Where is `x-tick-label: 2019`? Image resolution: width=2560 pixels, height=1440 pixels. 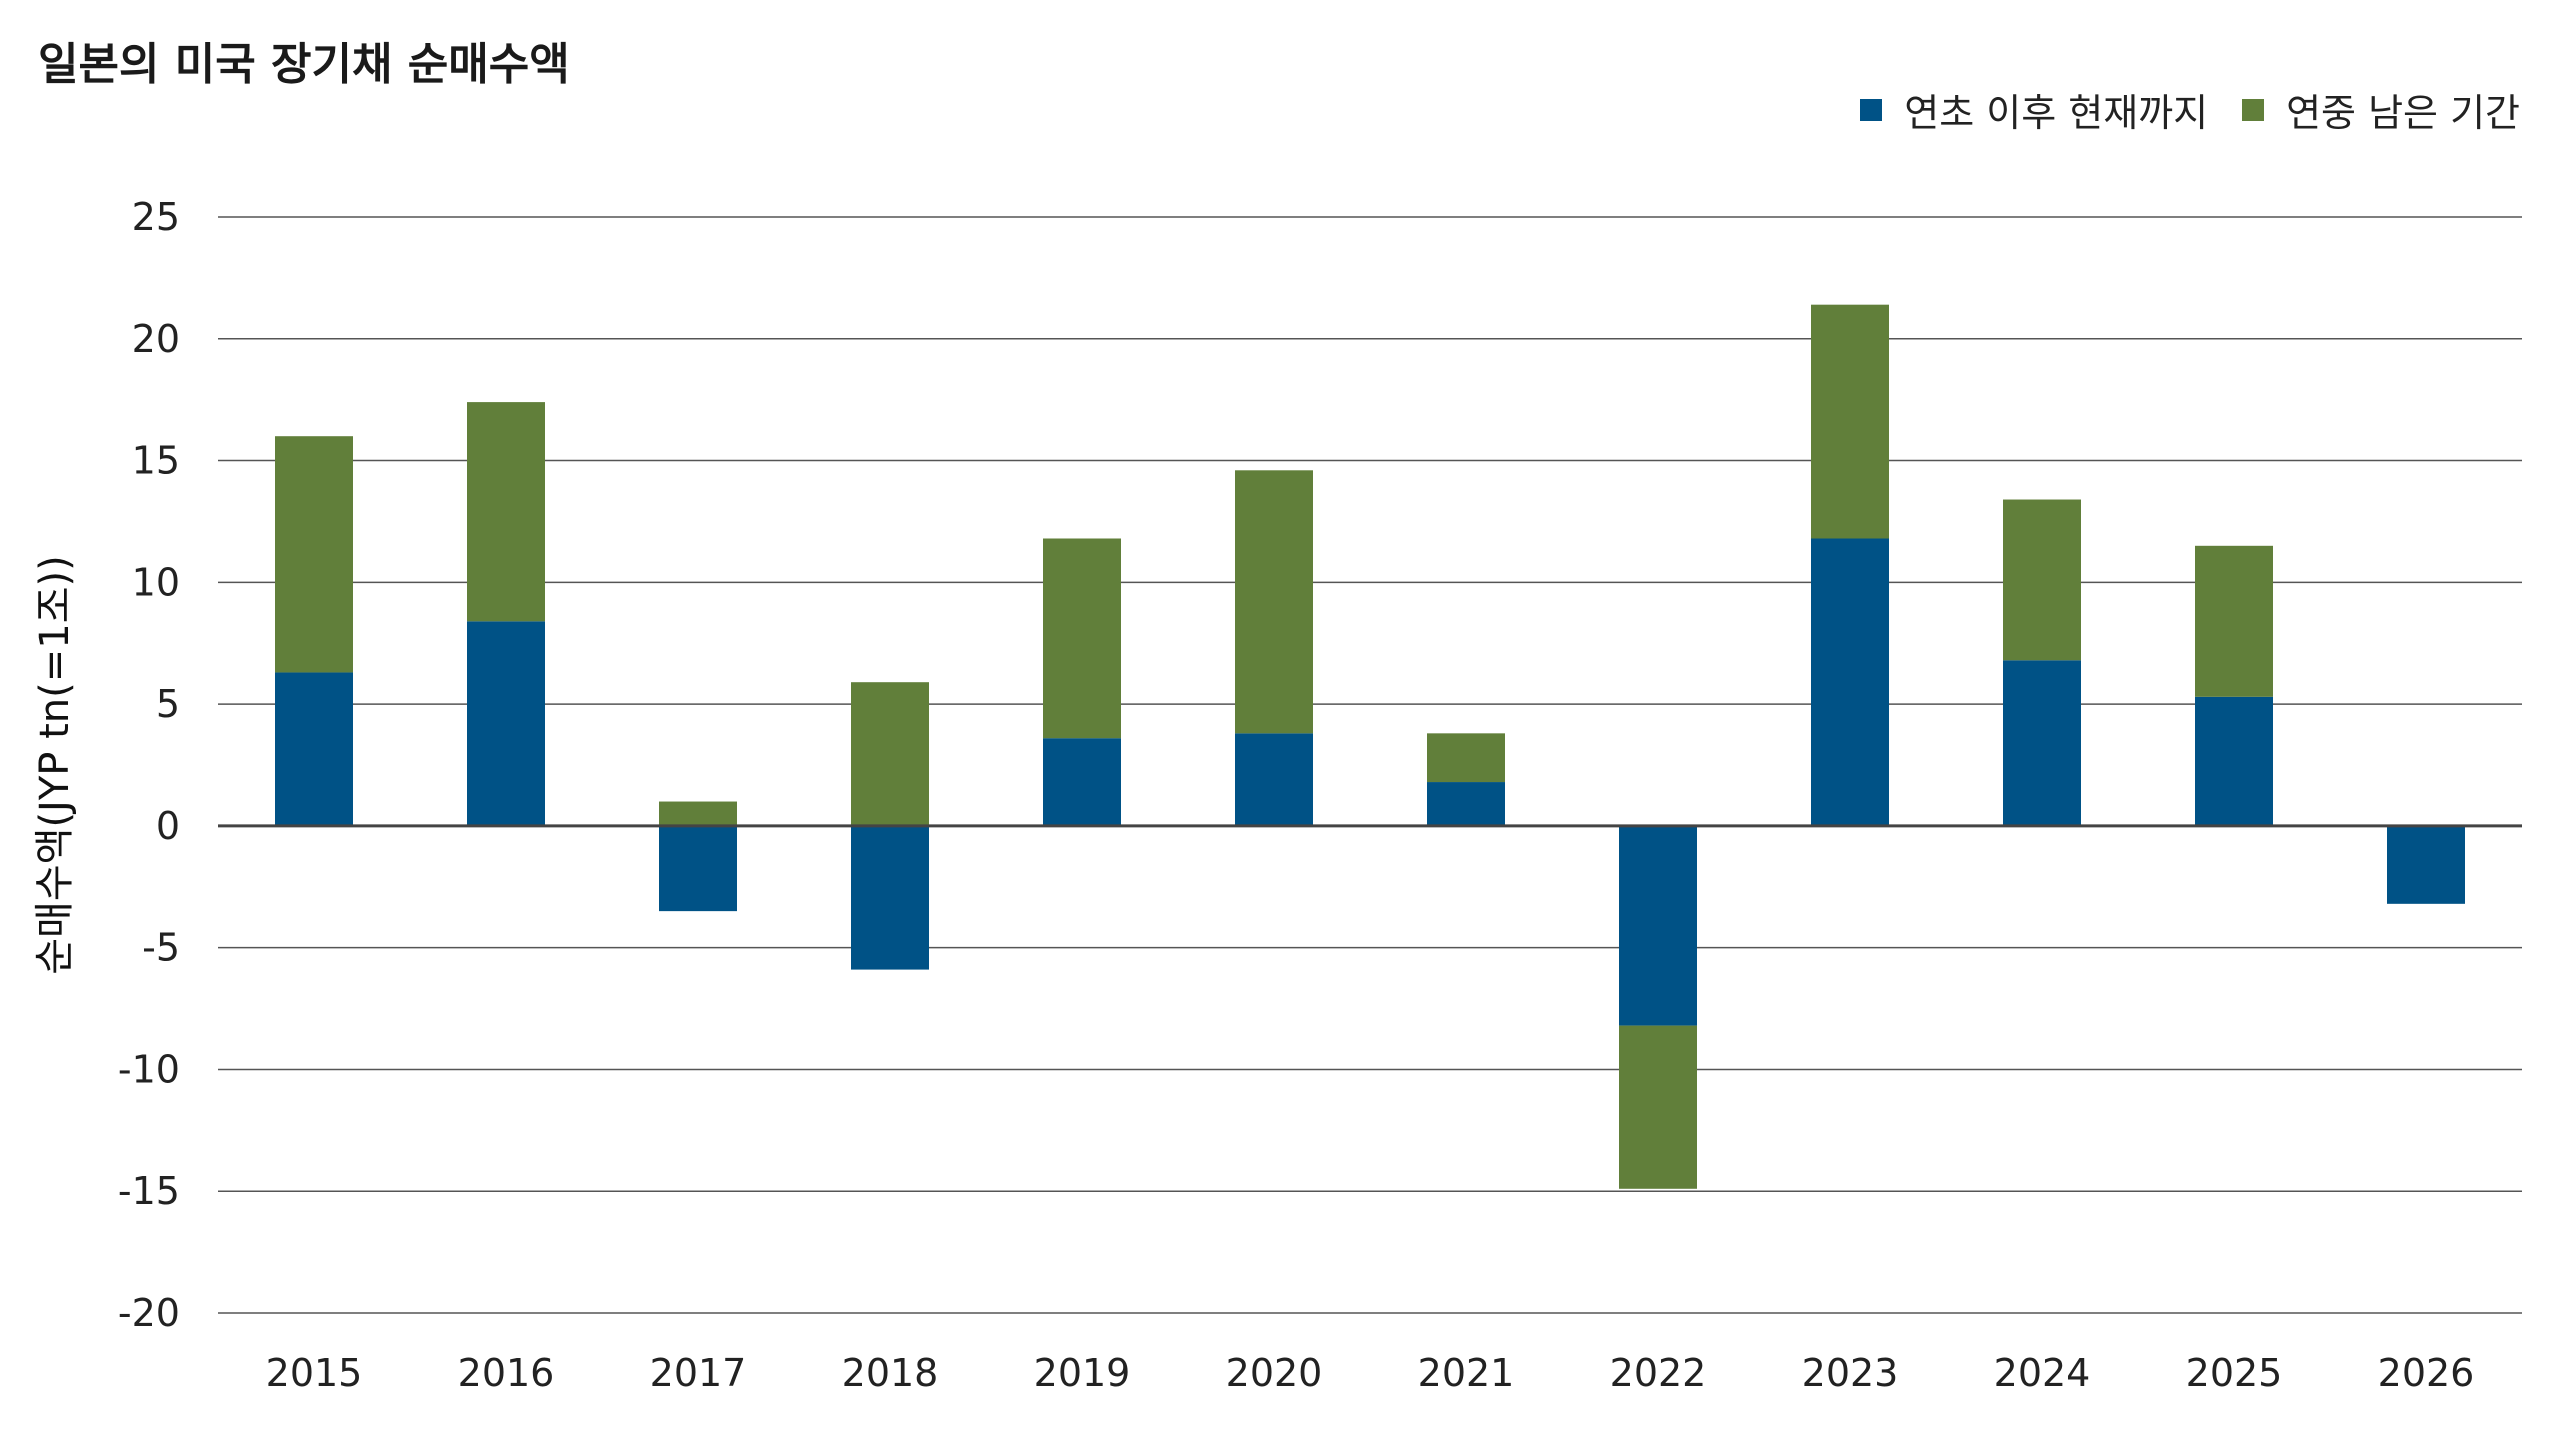
x-tick-label: 2019 is located at coordinates (1082, 1373).